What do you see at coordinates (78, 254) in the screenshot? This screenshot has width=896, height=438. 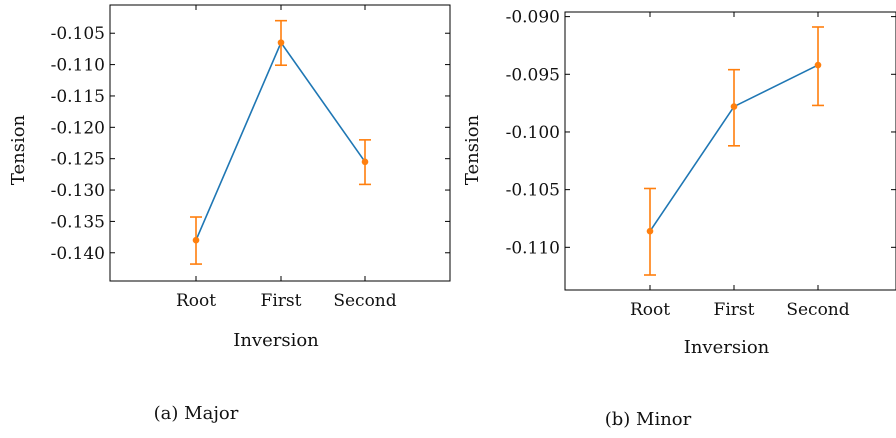 I see `chart-1-ytick-label: -0.140` at bounding box center [78, 254].